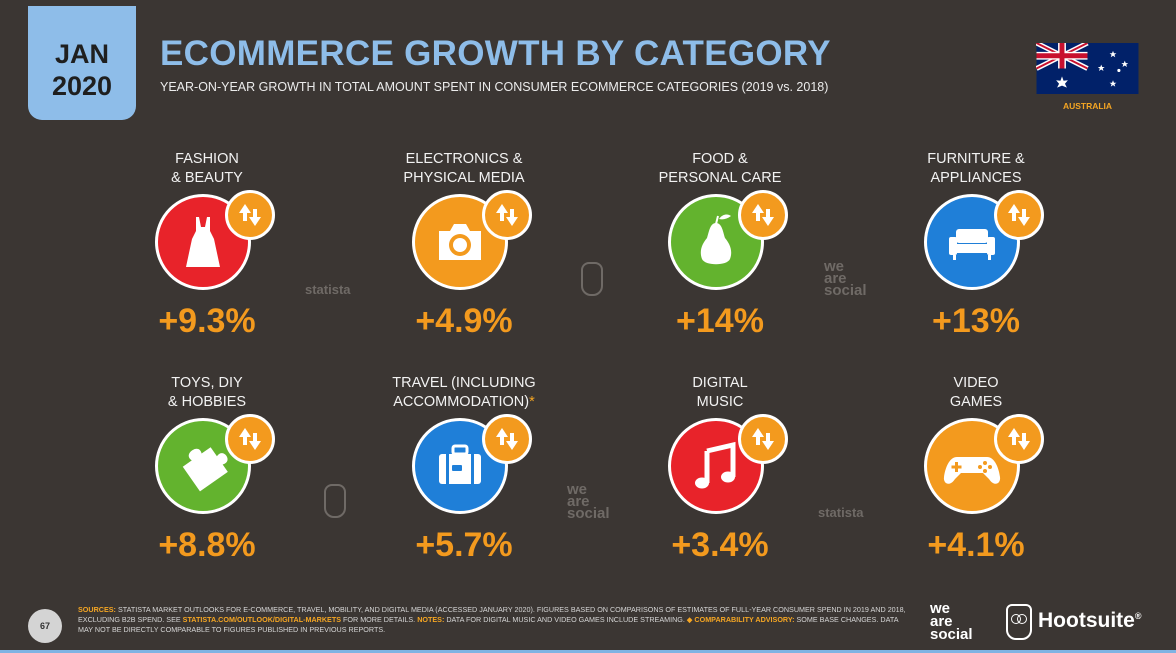 Image resolution: width=1176 pixels, height=653 pixels. What do you see at coordinates (720, 321) in the screenshot?
I see `category-value: +14%` at bounding box center [720, 321].